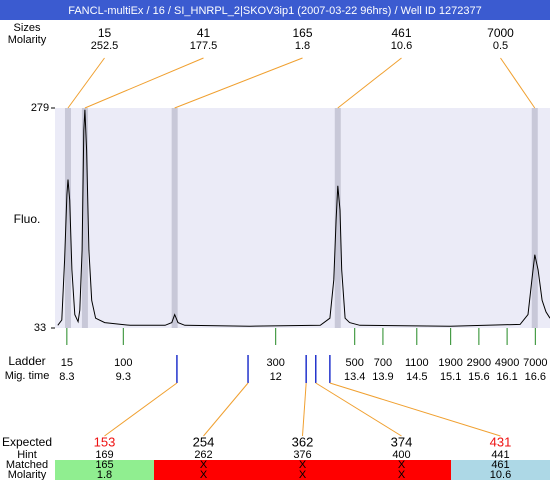 This screenshot has width=550, height=480. Describe the element at coordinates (66, 377) in the screenshot. I see `ladder-time: 8.3` at that location.